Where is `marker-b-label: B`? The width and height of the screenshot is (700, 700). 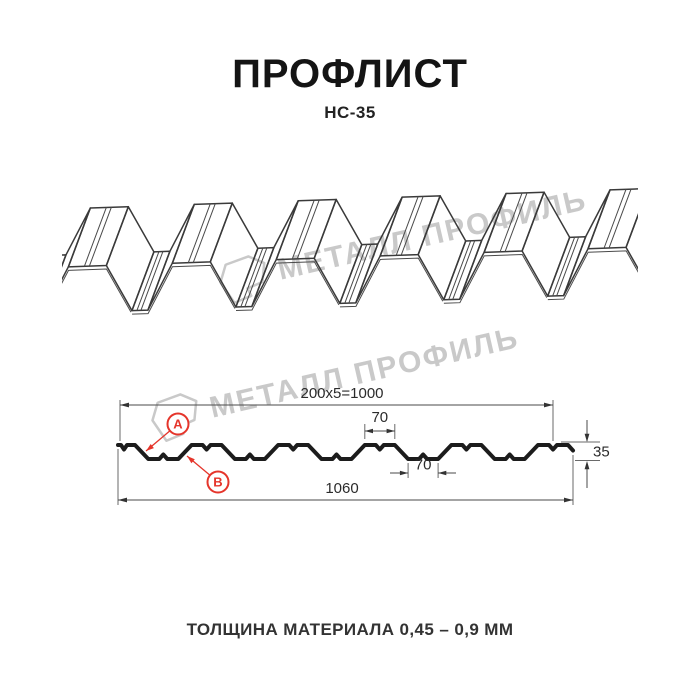
marker-b-label: B is located at coordinates (217, 482).